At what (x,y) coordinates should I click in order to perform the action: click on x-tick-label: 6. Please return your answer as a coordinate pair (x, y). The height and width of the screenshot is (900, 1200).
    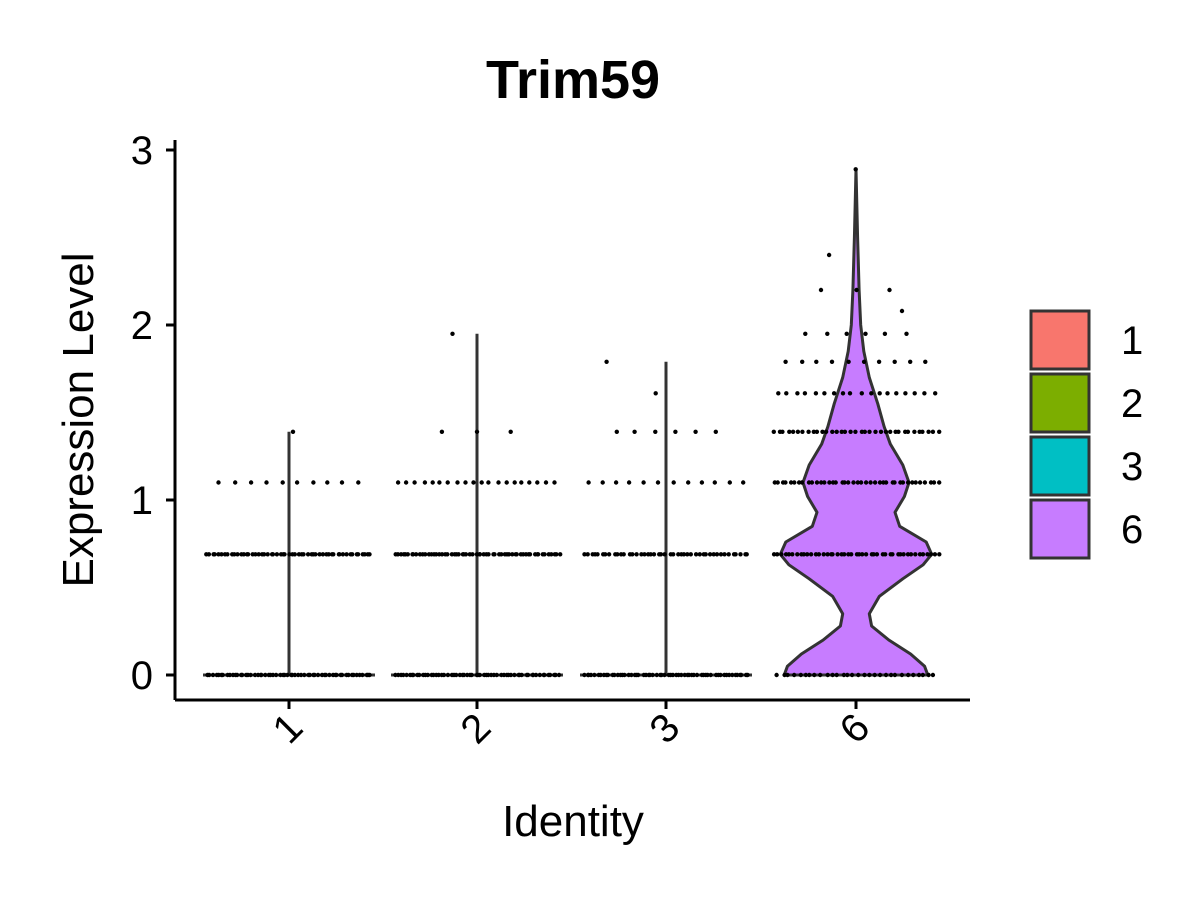
    Looking at the image, I should click on (855, 728).